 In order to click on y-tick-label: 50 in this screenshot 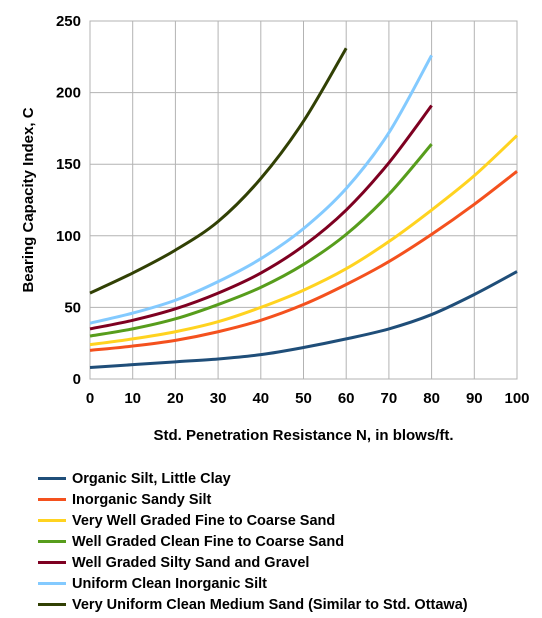, I will do `click(72, 307)`.